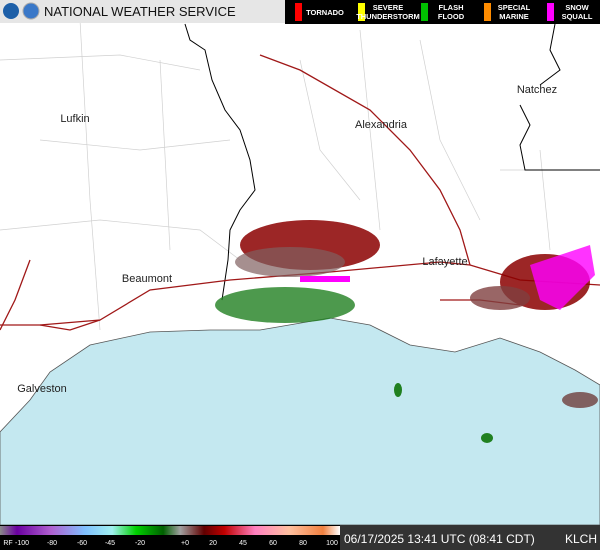  What do you see at coordinates (213, 543) in the screenshot?
I see `colorbar-label: 20` at bounding box center [213, 543].